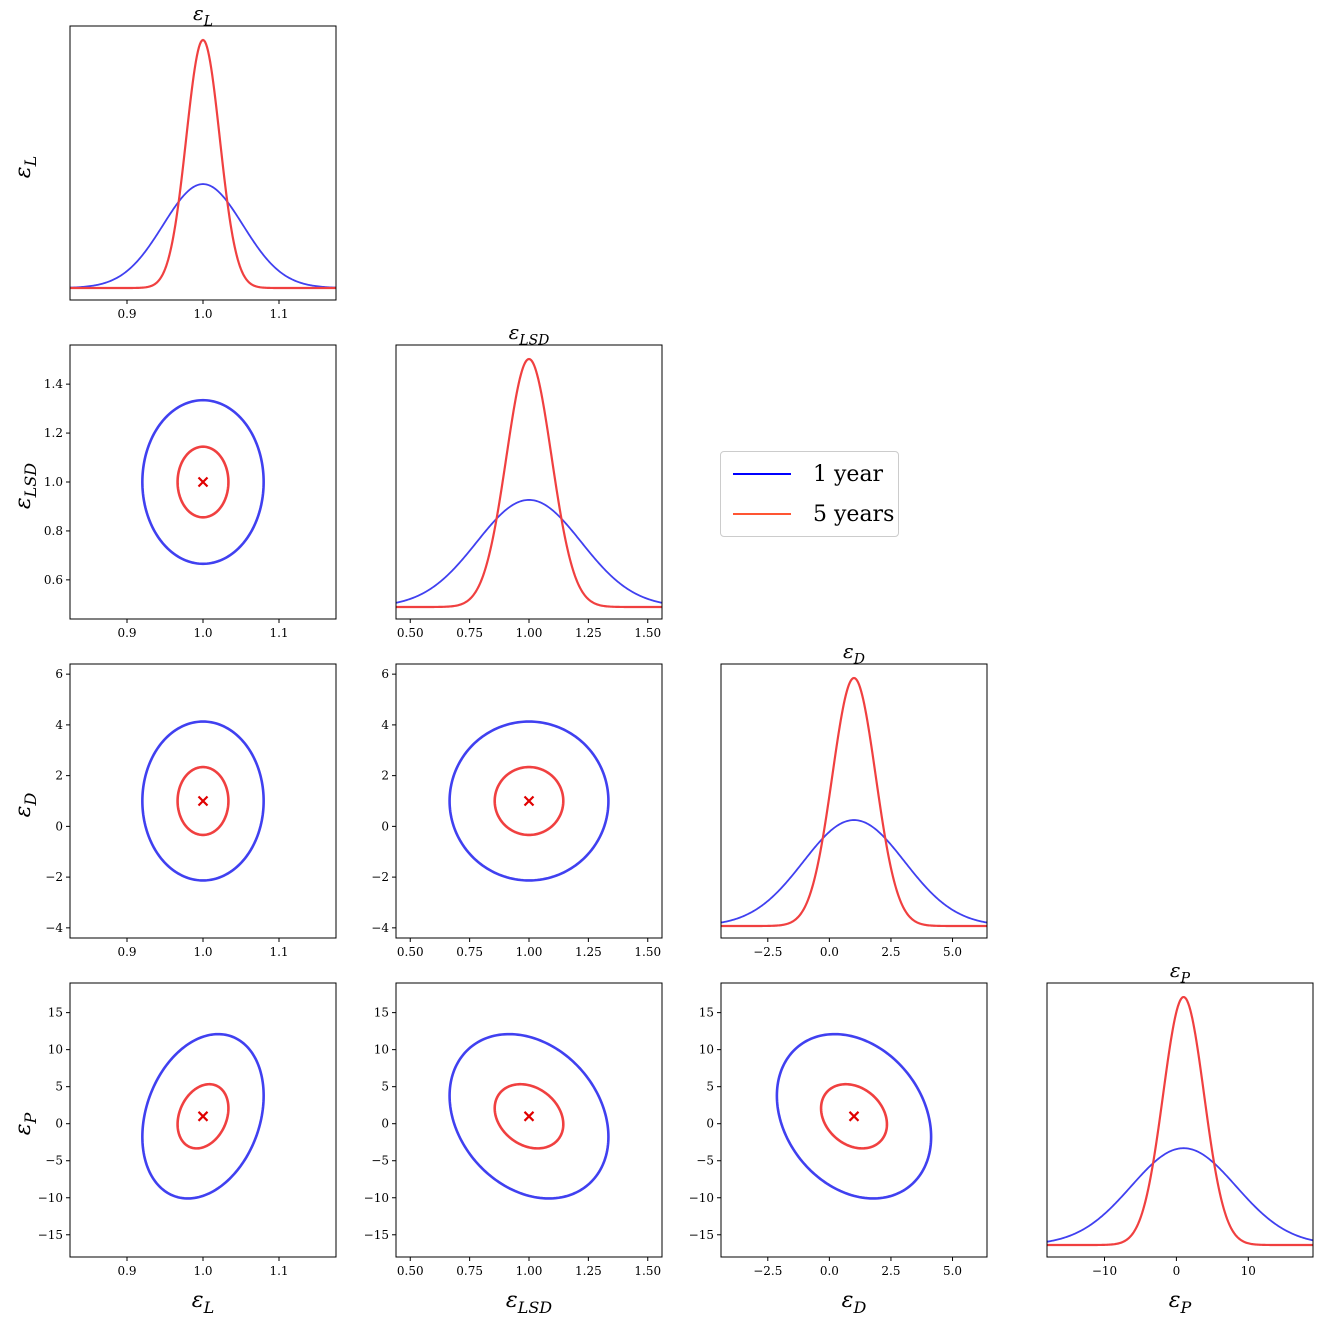 This screenshot has width=1331, height=1318. I want to click on x-tick-label-0: 0, so click(1177, 1271).